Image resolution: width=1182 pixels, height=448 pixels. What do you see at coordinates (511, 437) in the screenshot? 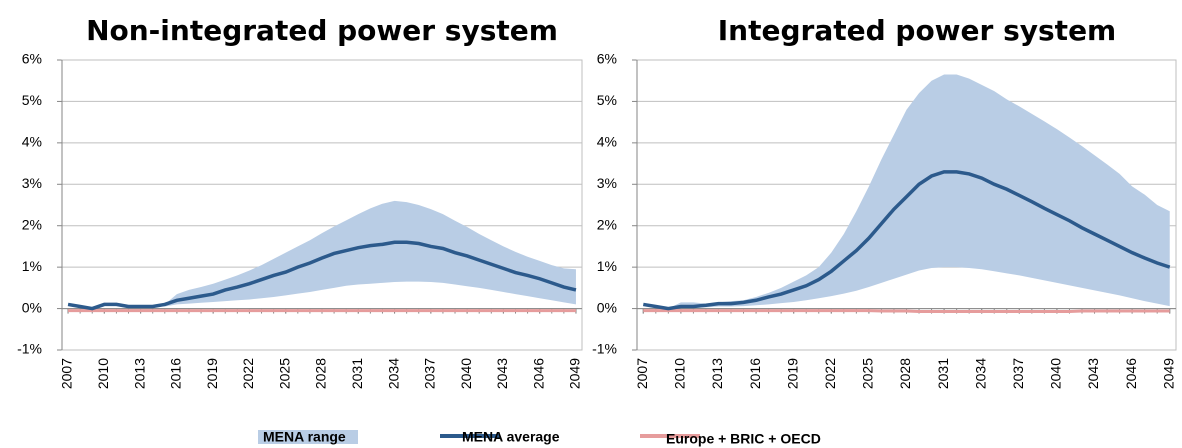
I see `legend-label: MENA average` at bounding box center [511, 437].